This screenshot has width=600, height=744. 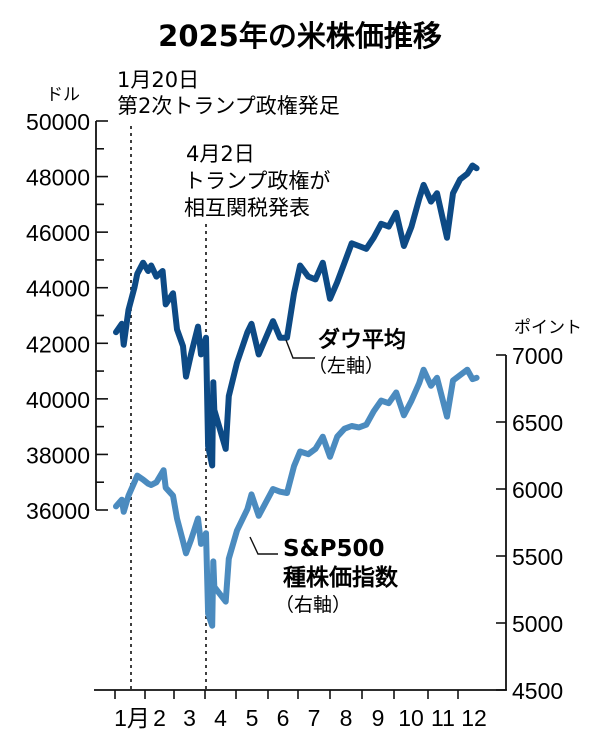 I want to click on dow-legend-label: ダウ平均, so click(x=362, y=340).